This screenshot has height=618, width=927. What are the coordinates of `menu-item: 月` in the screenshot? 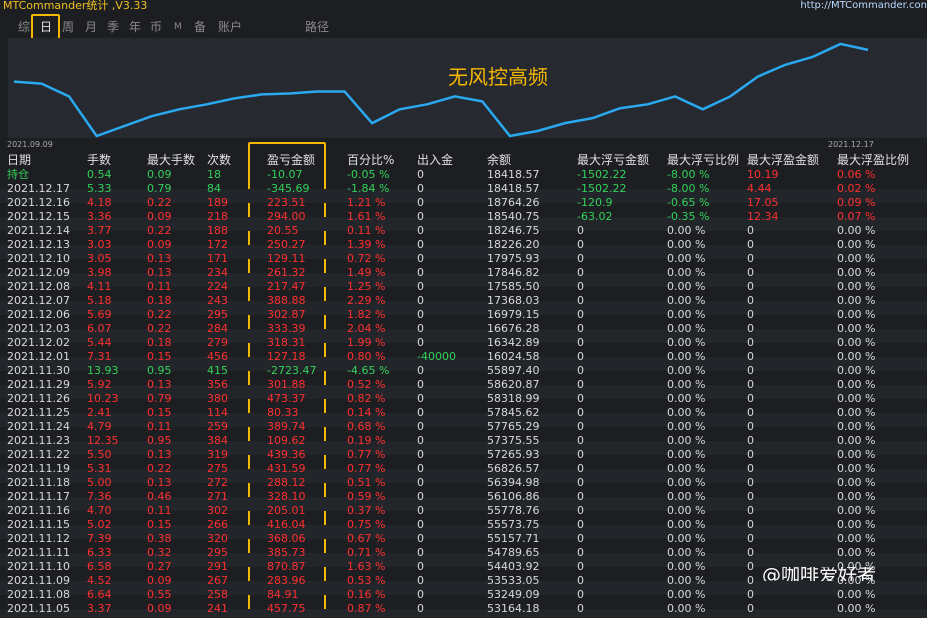 It's located at (91, 27).